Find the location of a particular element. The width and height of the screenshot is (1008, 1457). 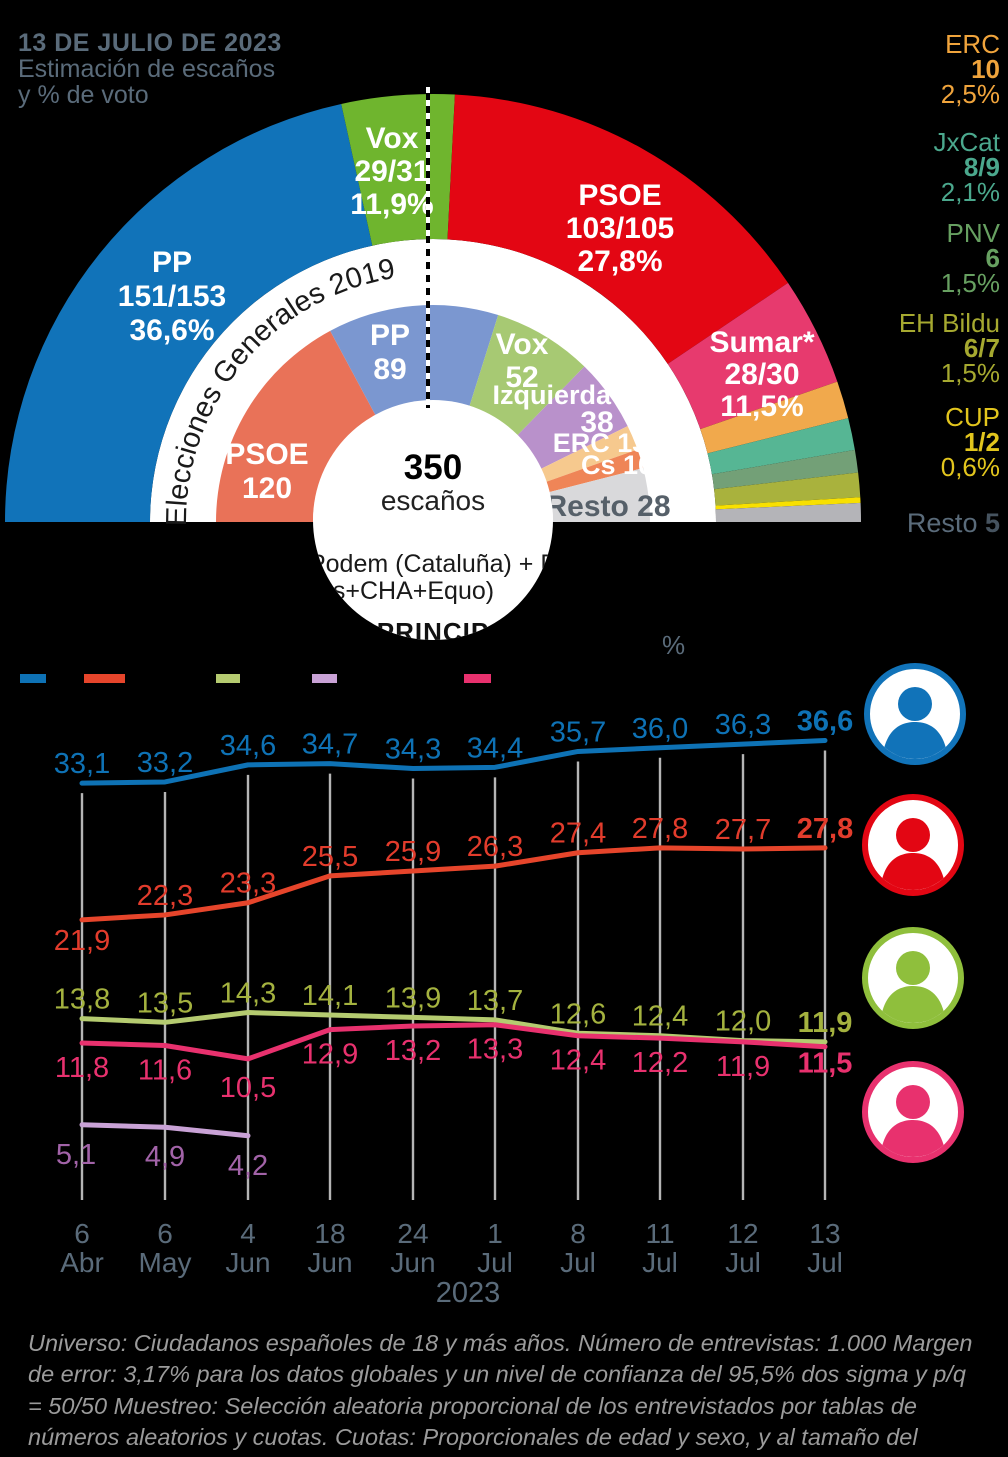

x-label-day: 8 is located at coordinates (578, 1233).